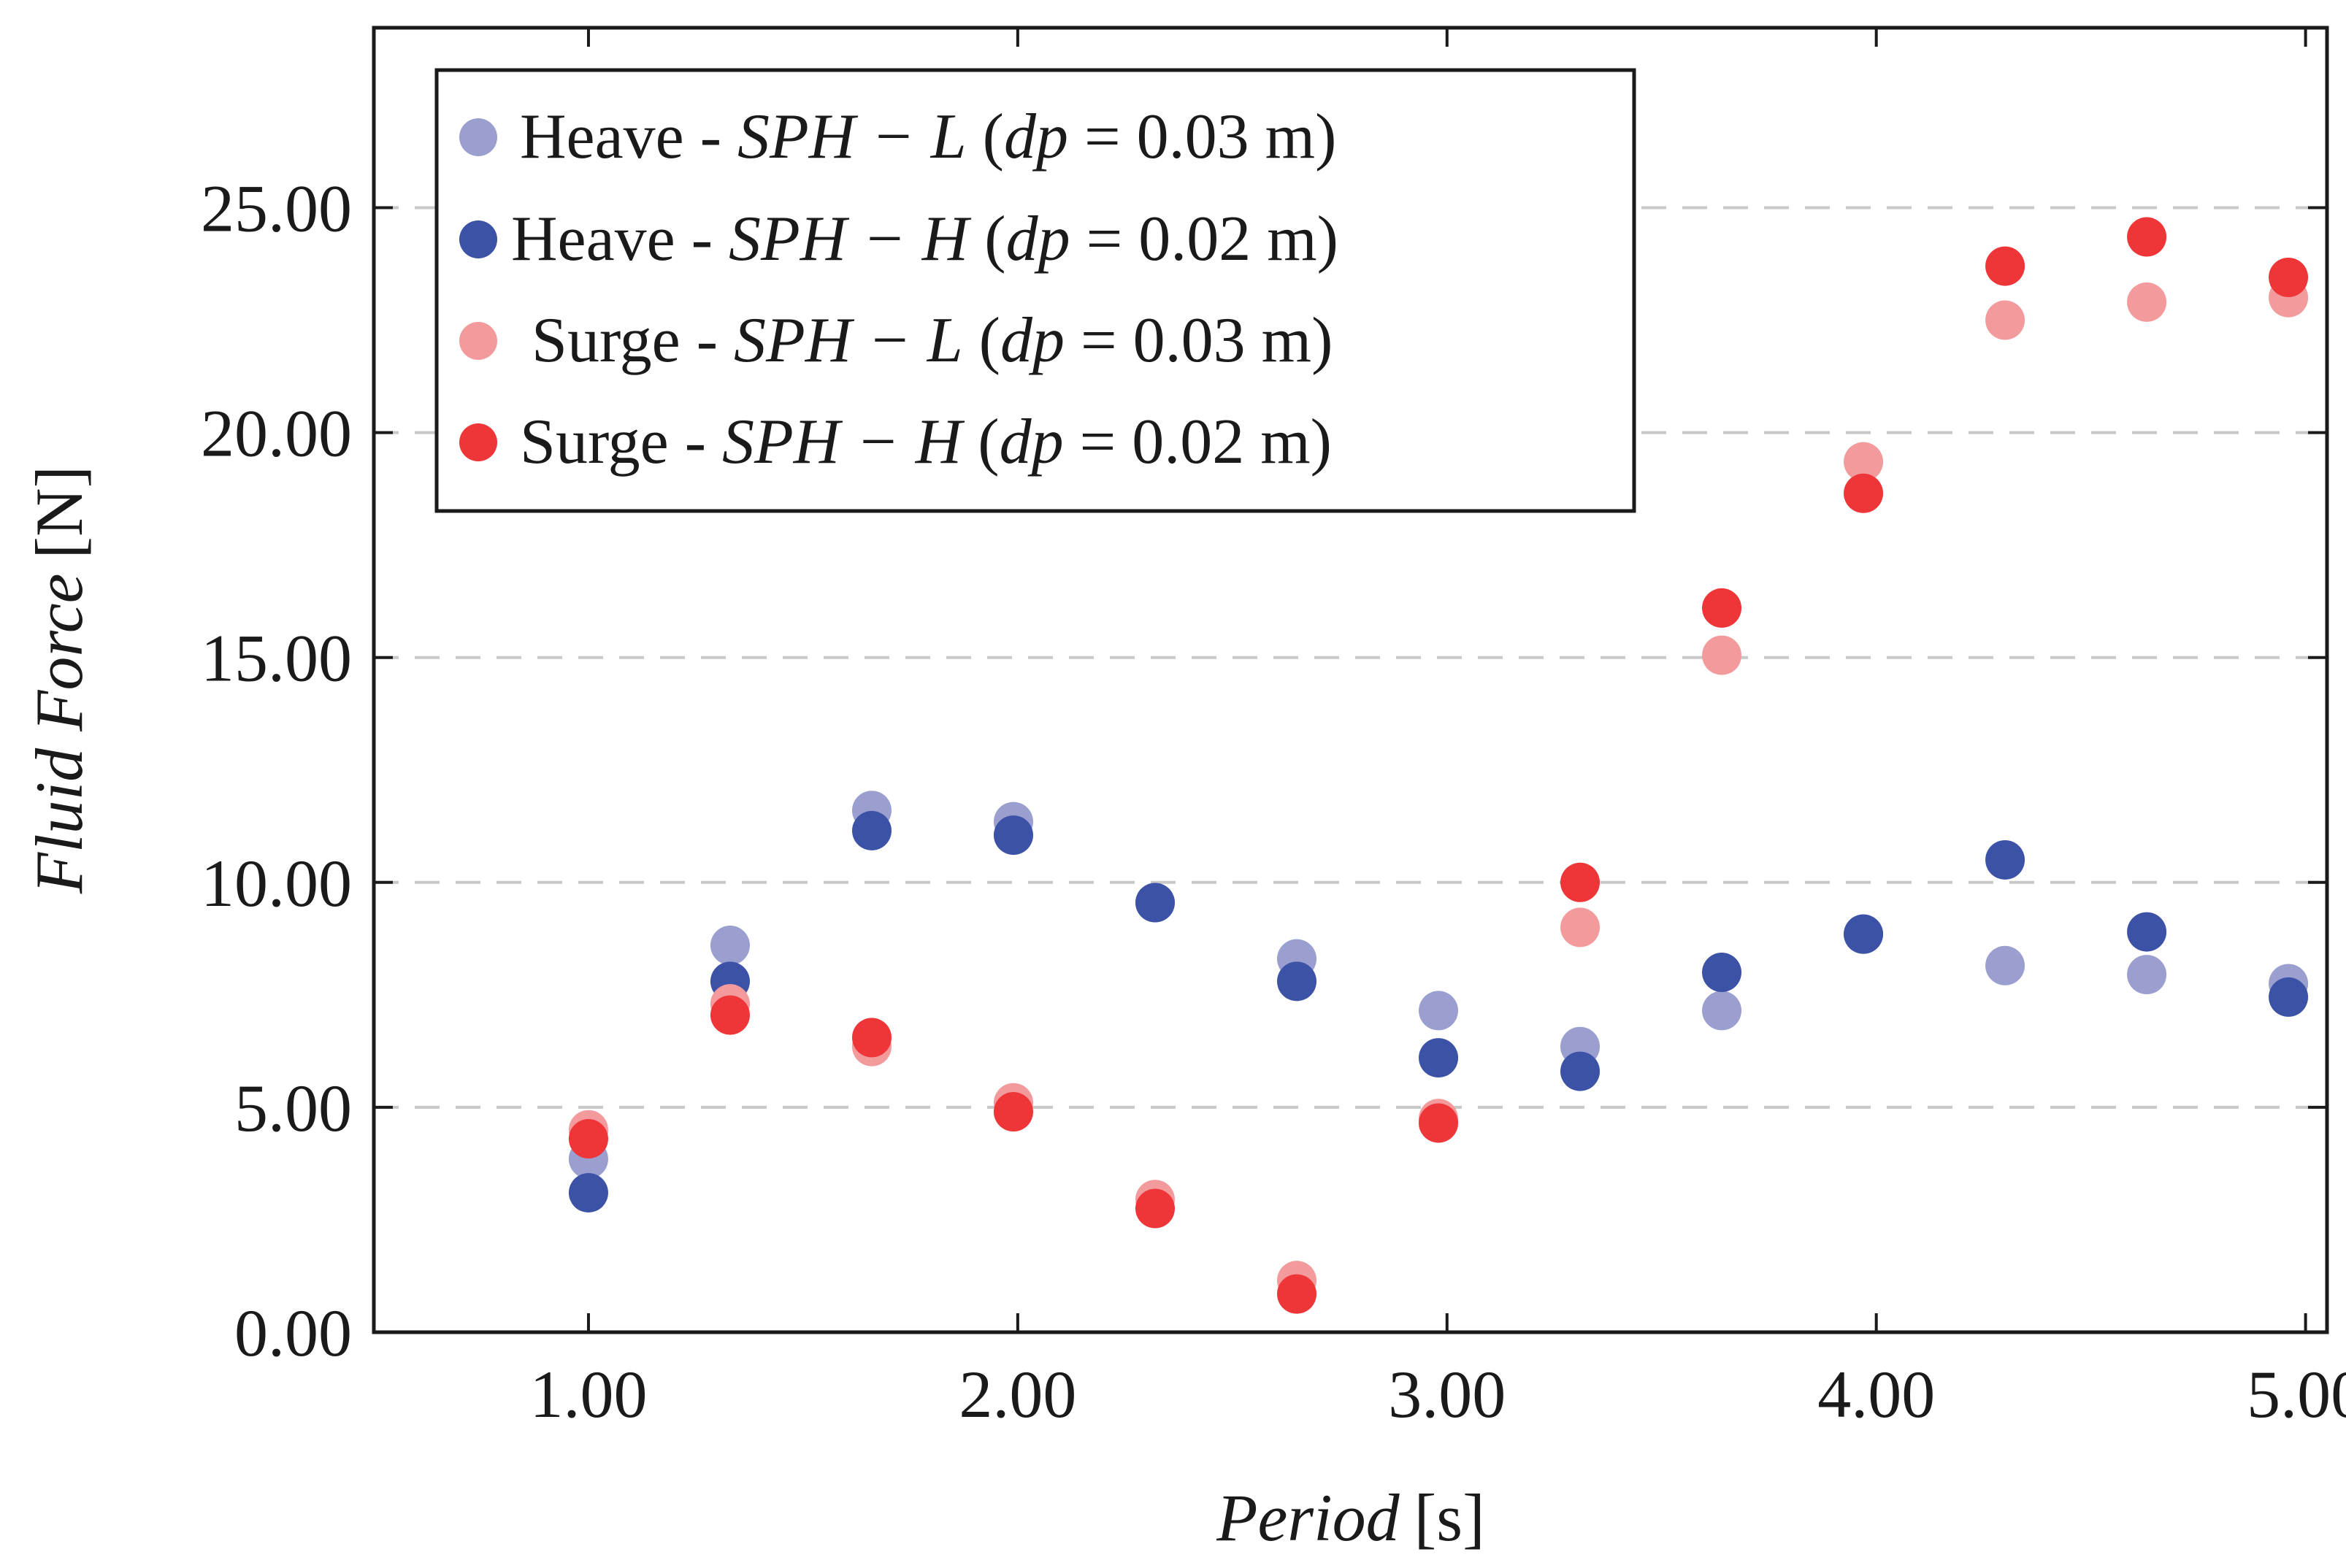 The image size is (2346, 1568). Describe the element at coordinates (276, 884) in the screenshot. I see `y-tick-label: 10.00` at that location.